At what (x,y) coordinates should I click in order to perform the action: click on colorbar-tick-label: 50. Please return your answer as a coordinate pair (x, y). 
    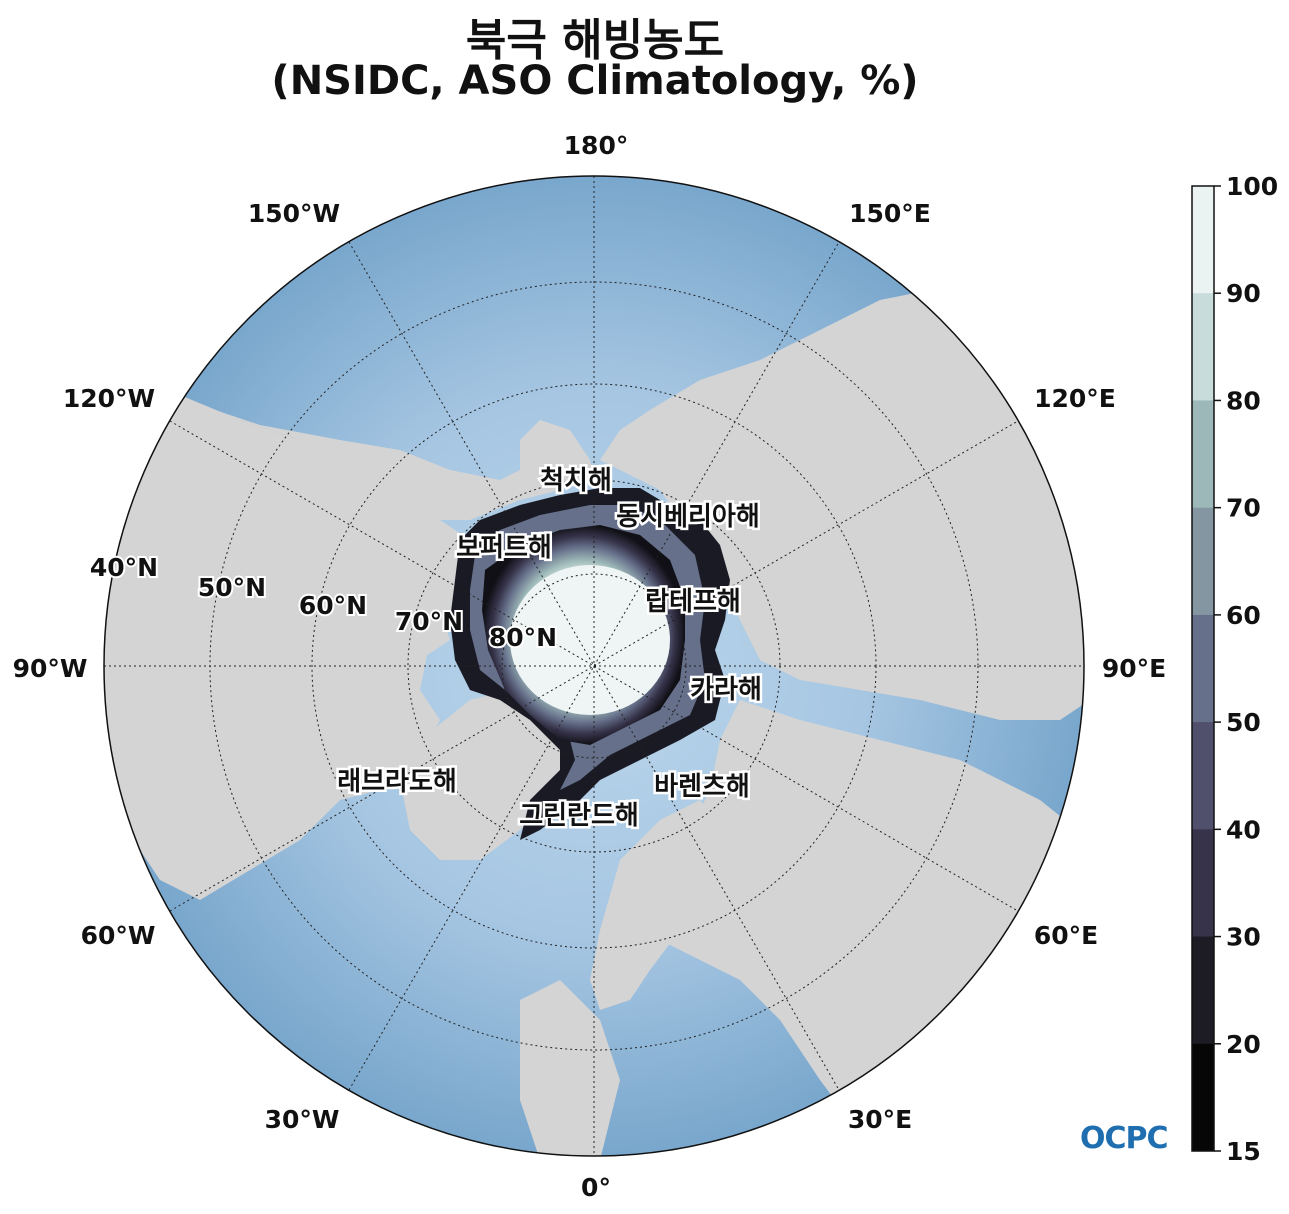
    Looking at the image, I should click on (1243, 722).